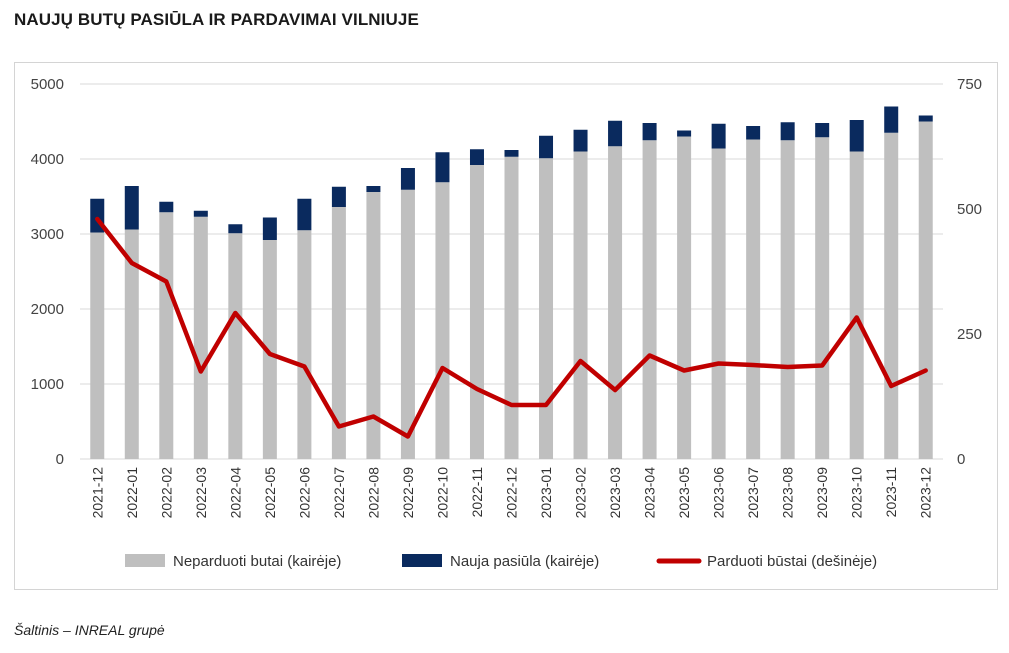 This screenshot has height=653, width=1009. I want to click on legend-swatch-unsold, so click(145, 560).